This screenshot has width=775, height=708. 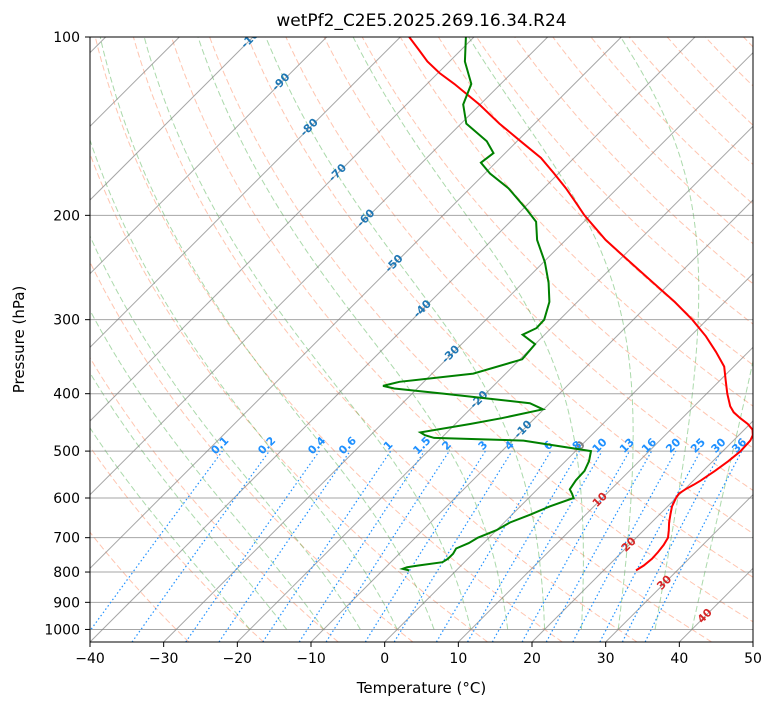 I want to click on x-tick-label: 0, so click(x=384, y=659).